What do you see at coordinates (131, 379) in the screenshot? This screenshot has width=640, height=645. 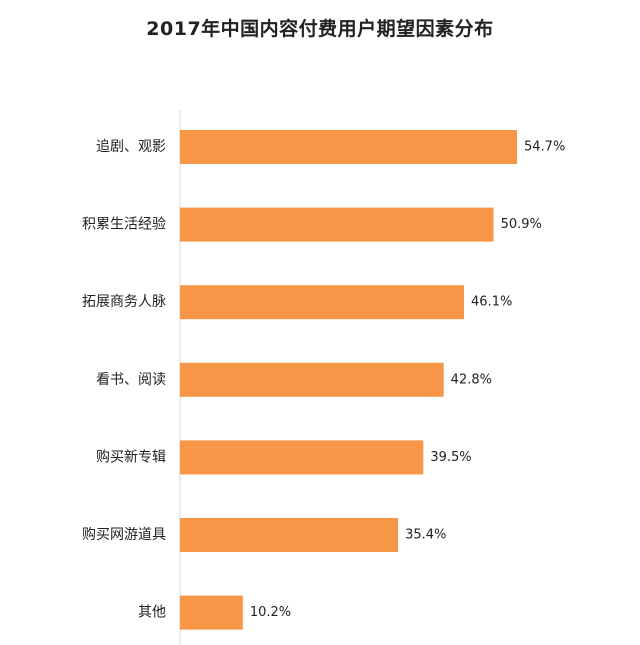 I see `category-label-3: 看书、阅读` at bounding box center [131, 379].